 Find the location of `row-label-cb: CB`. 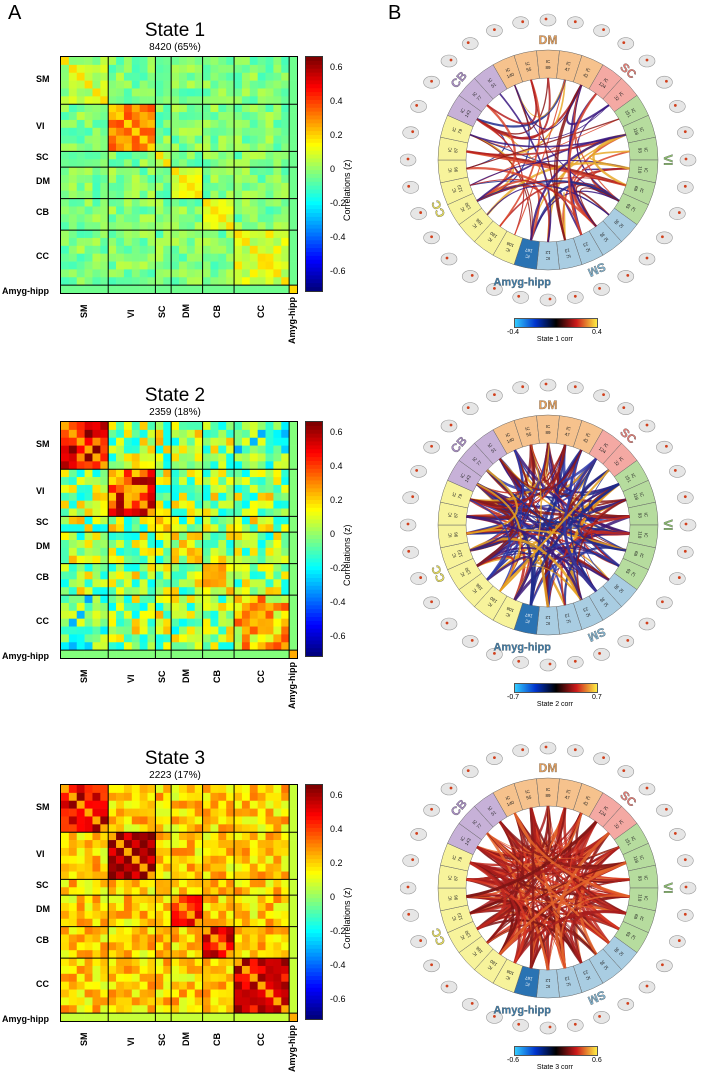

row-label-cb: CB is located at coordinates (42, 940).